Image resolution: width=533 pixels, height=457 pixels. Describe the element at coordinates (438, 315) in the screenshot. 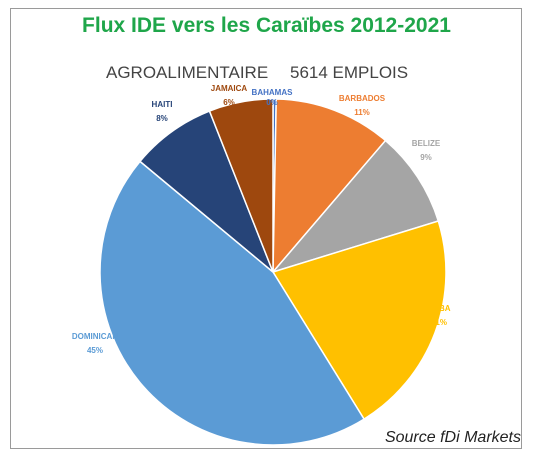

I see `slice-label-cuba: CUBA 21%` at that location.